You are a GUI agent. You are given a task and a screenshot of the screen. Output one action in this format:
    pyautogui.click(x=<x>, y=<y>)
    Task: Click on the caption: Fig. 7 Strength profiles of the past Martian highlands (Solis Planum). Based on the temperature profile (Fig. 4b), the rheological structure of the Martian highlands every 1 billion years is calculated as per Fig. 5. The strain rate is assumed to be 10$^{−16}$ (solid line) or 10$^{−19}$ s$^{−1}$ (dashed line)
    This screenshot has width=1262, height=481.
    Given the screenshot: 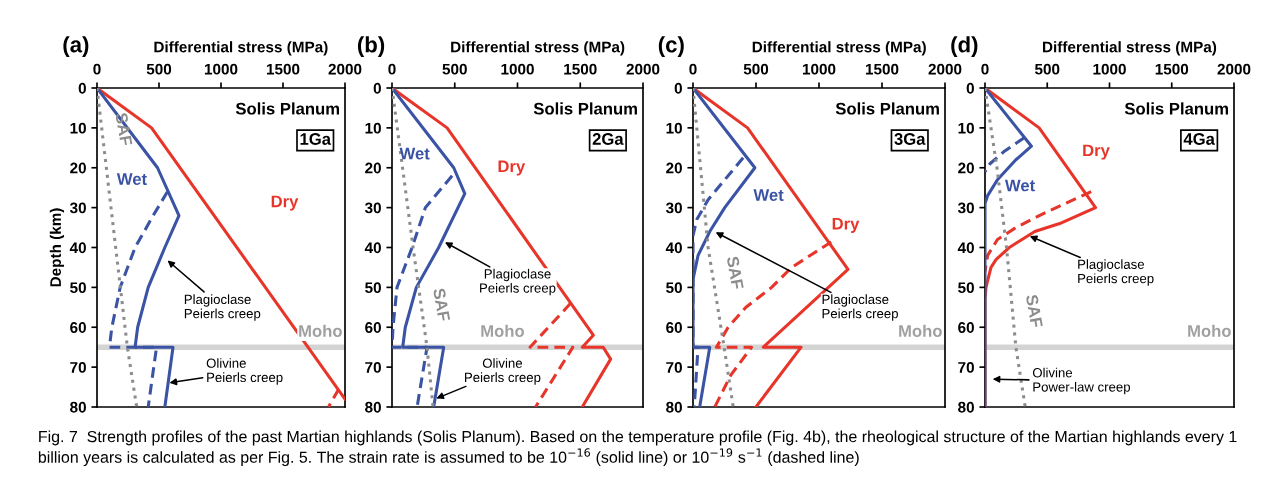 What is the action you would take?
    pyautogui.click(x=637, y=448)
    